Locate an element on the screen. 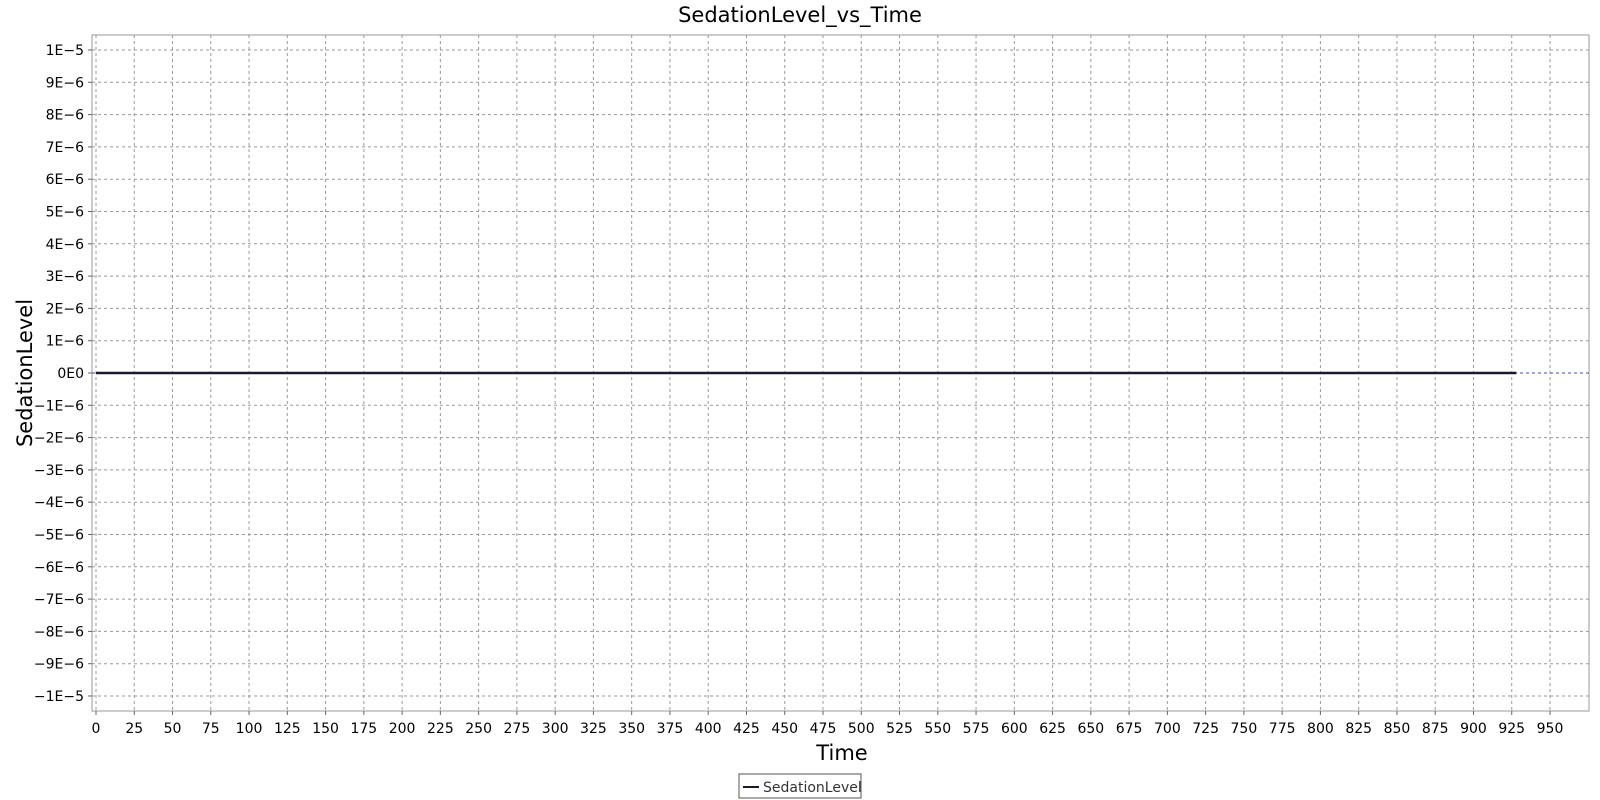 The height and width of the screenshot is (800, 1600). legend: SedationLevel is located at coordinates (800, 786).